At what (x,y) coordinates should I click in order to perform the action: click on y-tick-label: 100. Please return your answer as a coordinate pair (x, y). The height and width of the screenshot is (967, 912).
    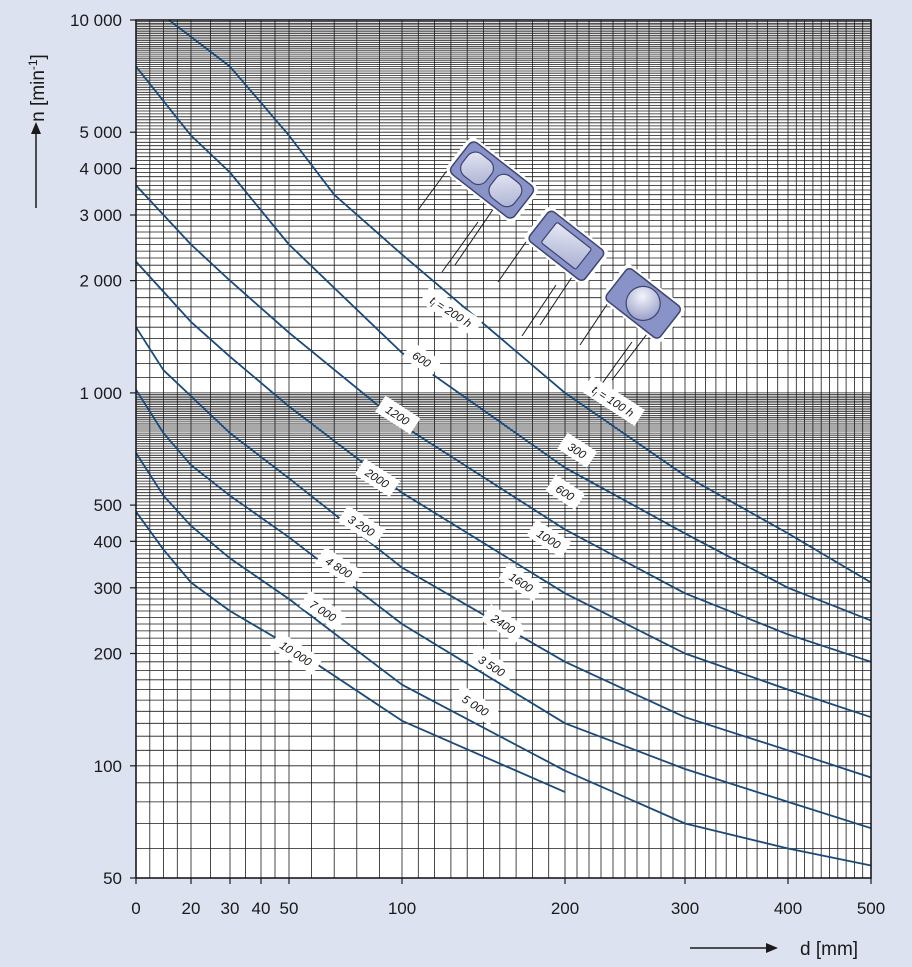
    Looking at the image, I should click on (108, 766).